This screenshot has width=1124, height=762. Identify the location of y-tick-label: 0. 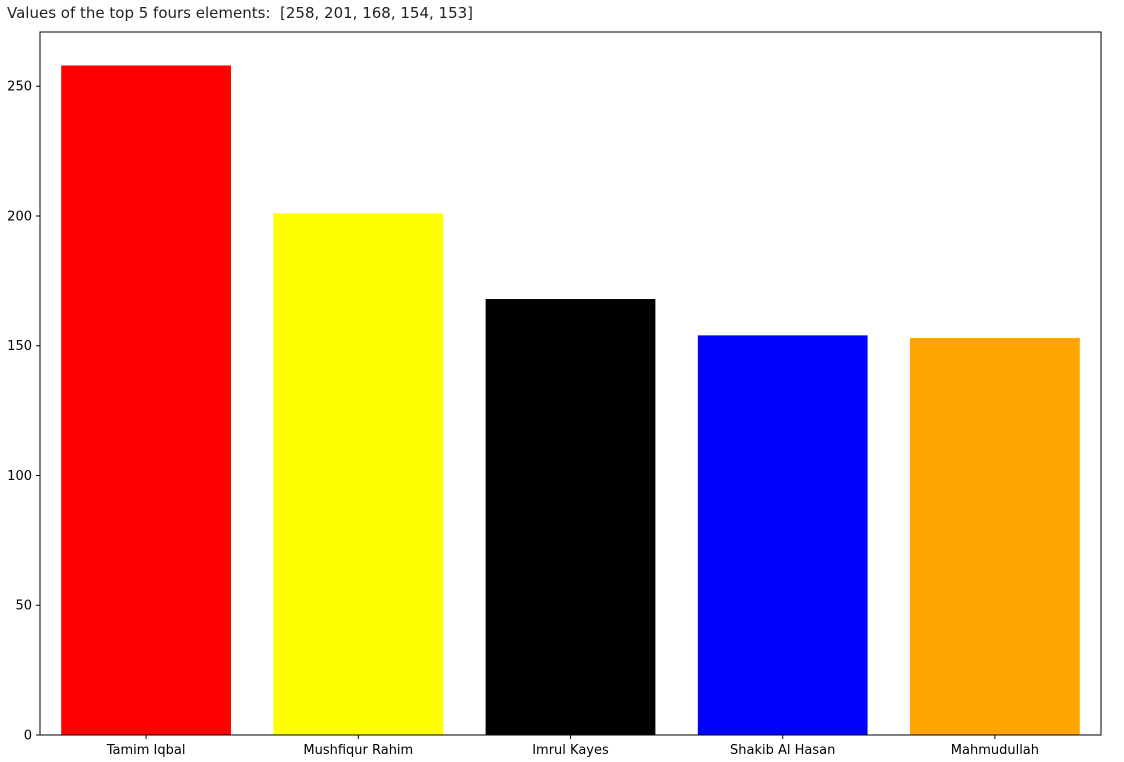
(28, 736).